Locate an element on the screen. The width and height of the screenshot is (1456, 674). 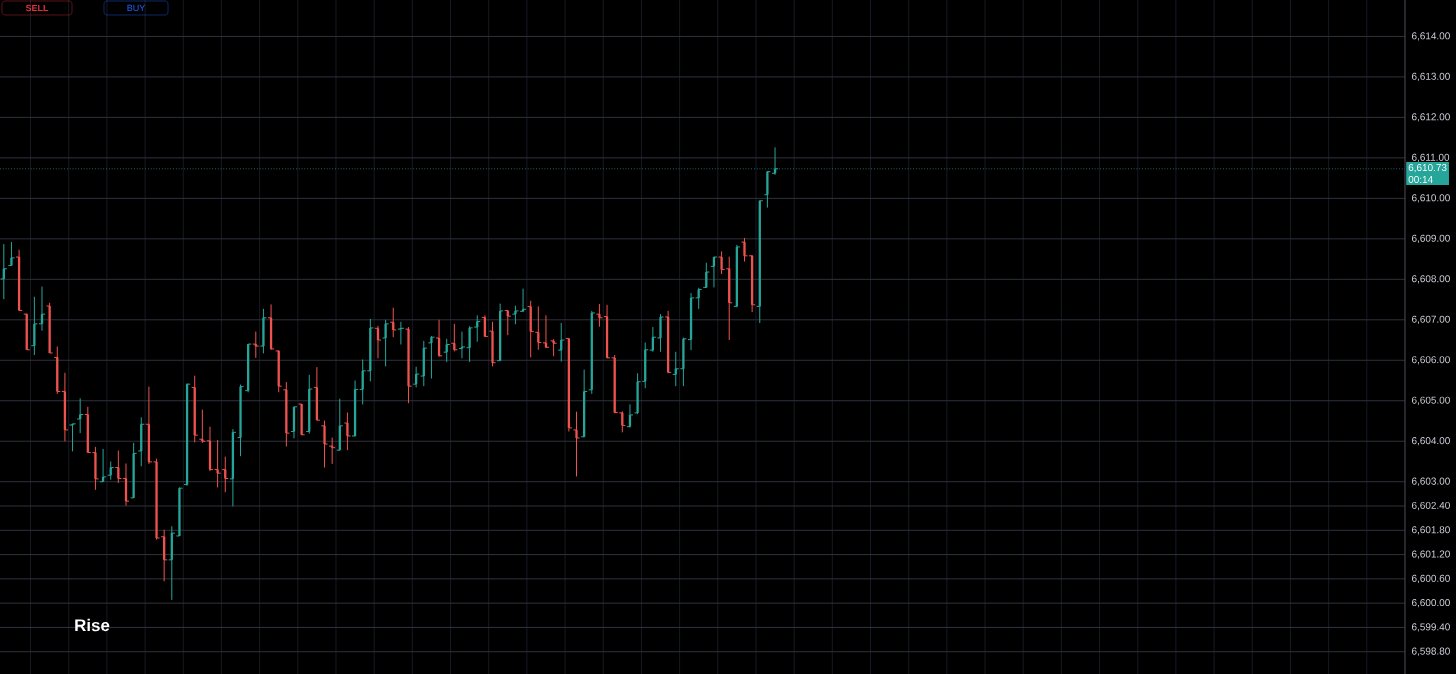
y-tick-label: 6,602.40 is located at coordinates (1431, 506).